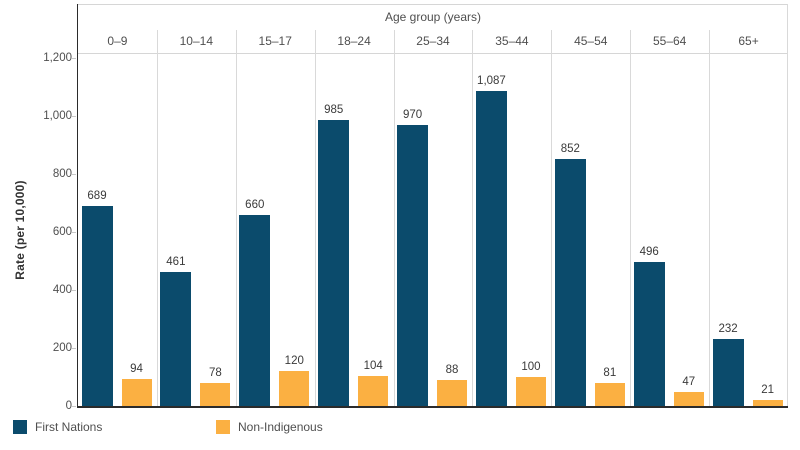 The width and height of the screenshot is (800, 450). Describe the element at coordinates (491, 80) in the screenshot. I see `bar-value-label: 1,087` at that location.